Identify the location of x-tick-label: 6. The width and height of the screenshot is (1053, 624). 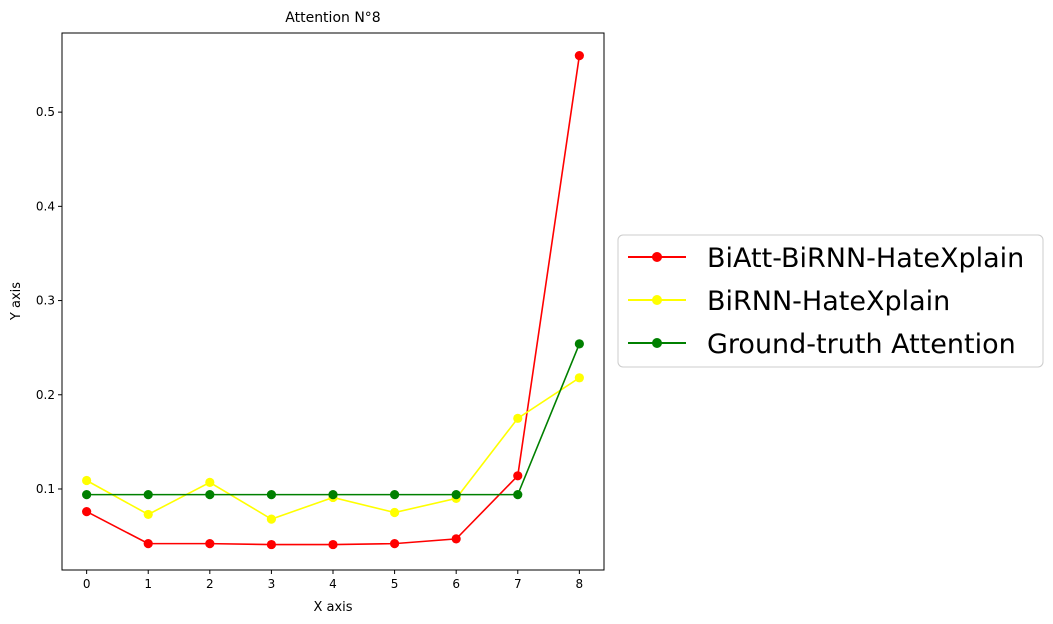
(456, 584).